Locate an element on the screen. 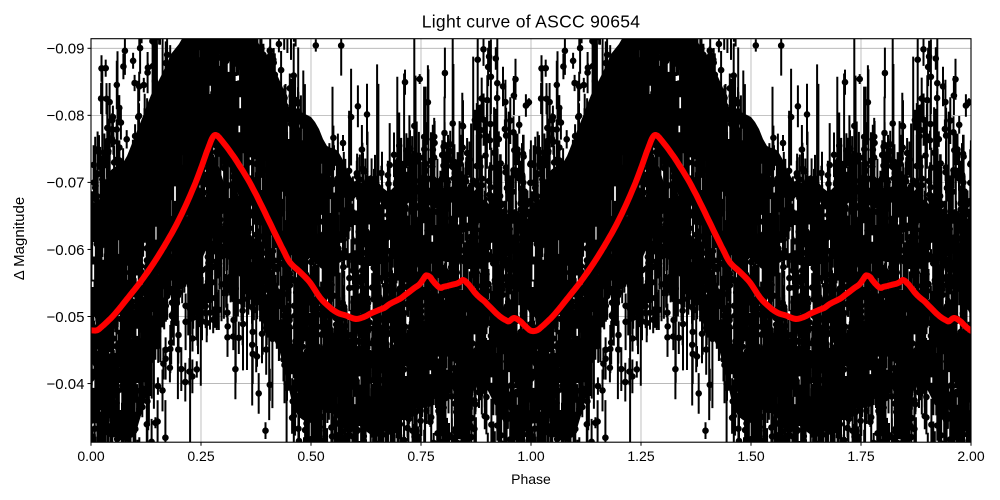 This screenshot has width=1000, height=500. svg-text: −0.07 is located at coordinates (66, 183).